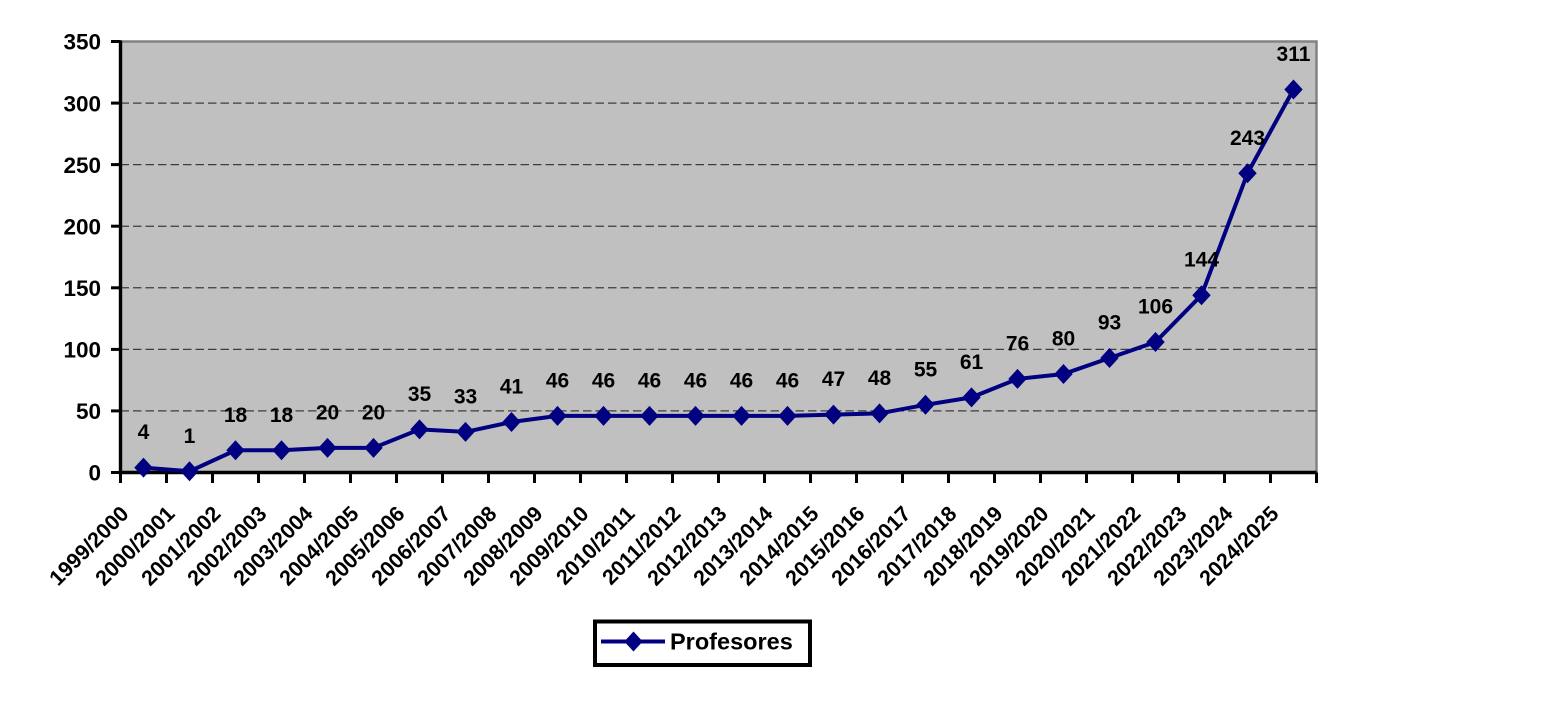 The height and width of the screenshot is (709, 1556). Describe the element at coordinates (82, 288) in the screenshot. I see `svg-text: 150` at that location.